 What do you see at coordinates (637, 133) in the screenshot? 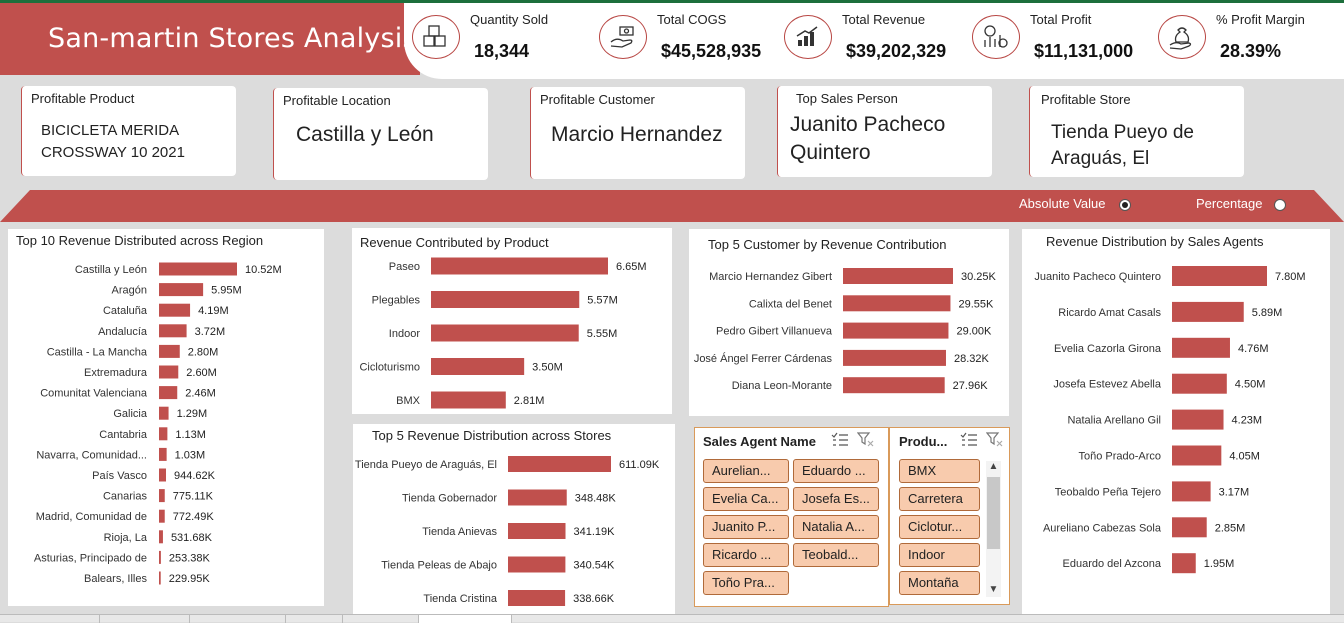
I see `card-profitable-customer: Profitable Customer Marcio Hernandez` at bounding box center [637, 133].